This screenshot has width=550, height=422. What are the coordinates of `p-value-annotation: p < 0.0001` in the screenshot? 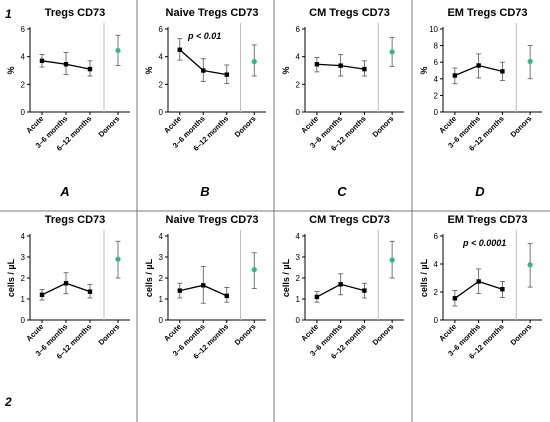 It's located at (484, 243).